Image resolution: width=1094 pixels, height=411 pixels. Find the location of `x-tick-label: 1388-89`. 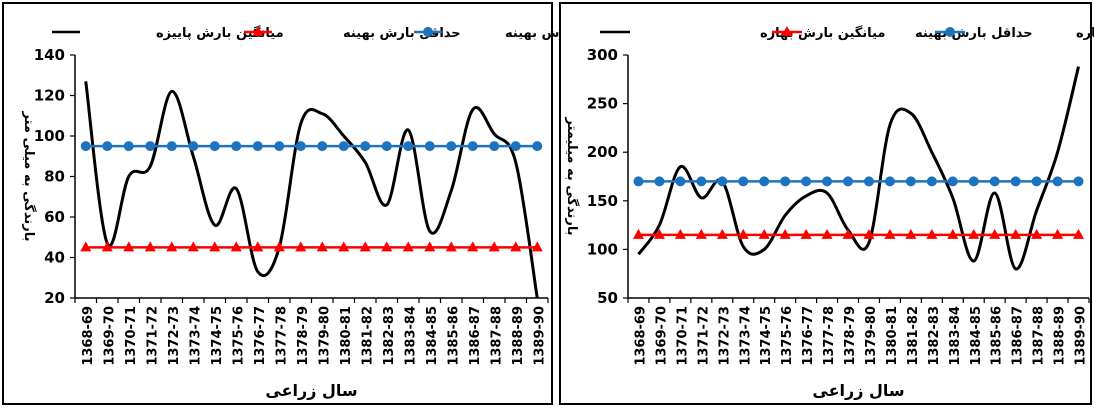

x-tick-label: 1388-89 is located at coordinates (1060, 336).